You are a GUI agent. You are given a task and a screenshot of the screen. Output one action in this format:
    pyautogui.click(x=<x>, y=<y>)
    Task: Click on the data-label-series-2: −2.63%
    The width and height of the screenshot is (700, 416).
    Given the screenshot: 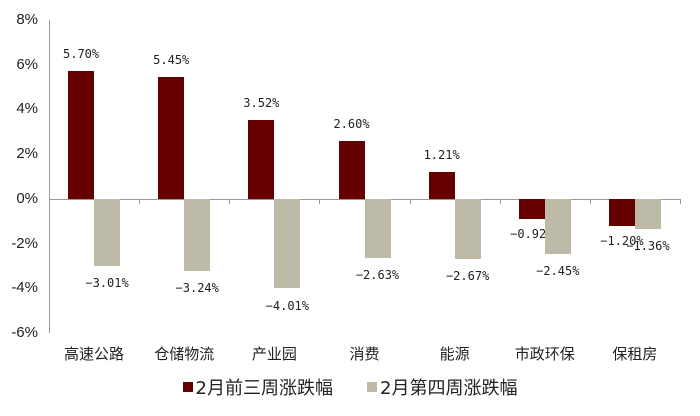 What is the action you would take?
    pyautogui.click(x=377, y=274)
    